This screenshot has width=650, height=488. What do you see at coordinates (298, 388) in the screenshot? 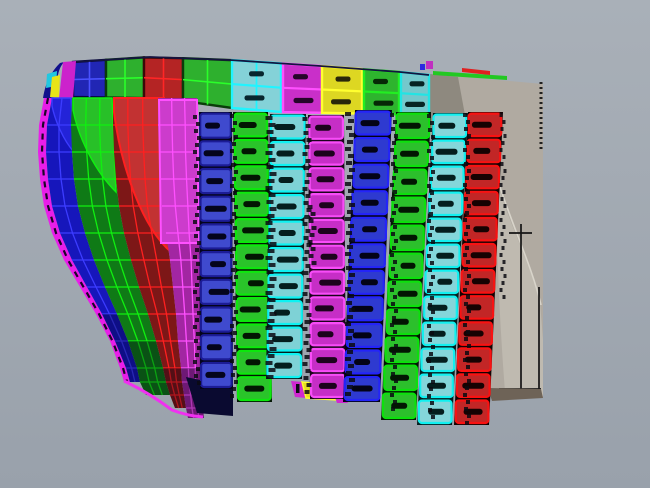
I see `sliver-mark` at bounding box center [298, 388].